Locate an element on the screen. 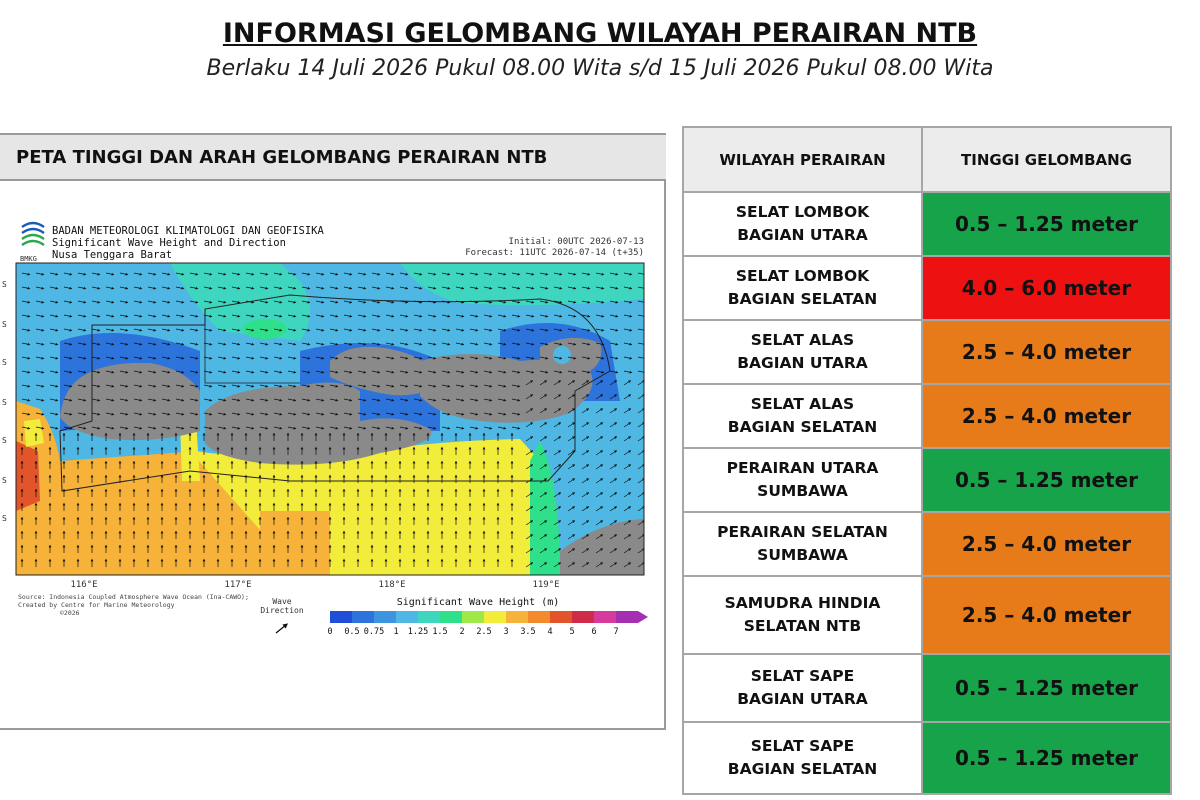 This screenshot has width=1200, height=800. wave-height-cell: 0.5 – 1.25 meter is located at coordinates (1046, 480).